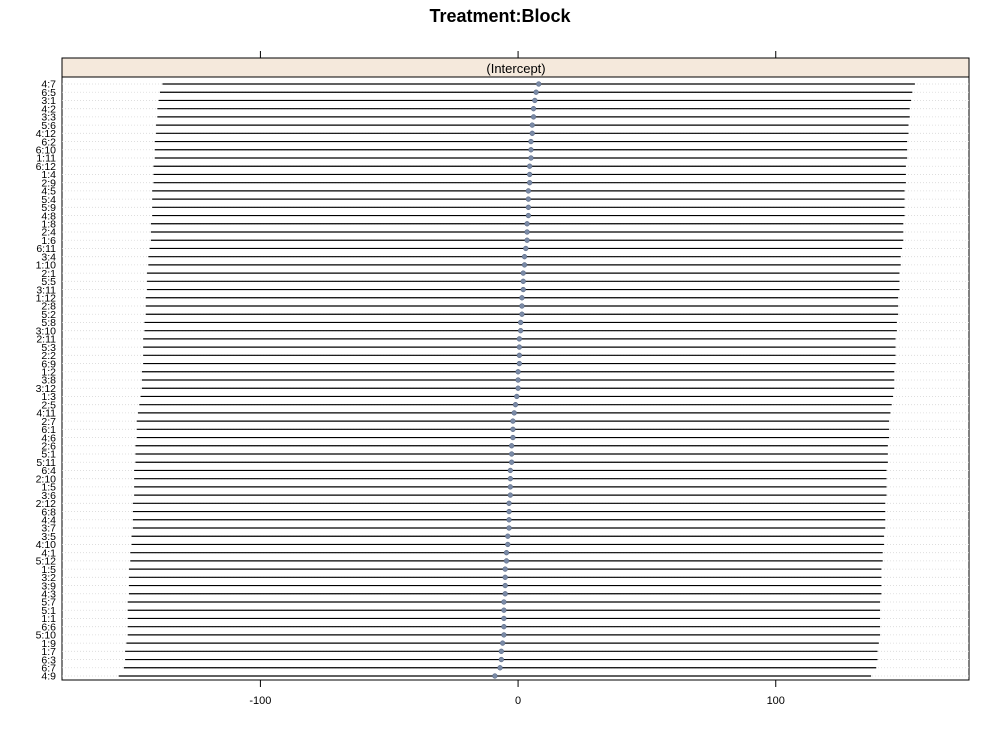 The width and height of the screenshot is (1000, 744). I want to click on row-label: 2:12, so click(46, 504).